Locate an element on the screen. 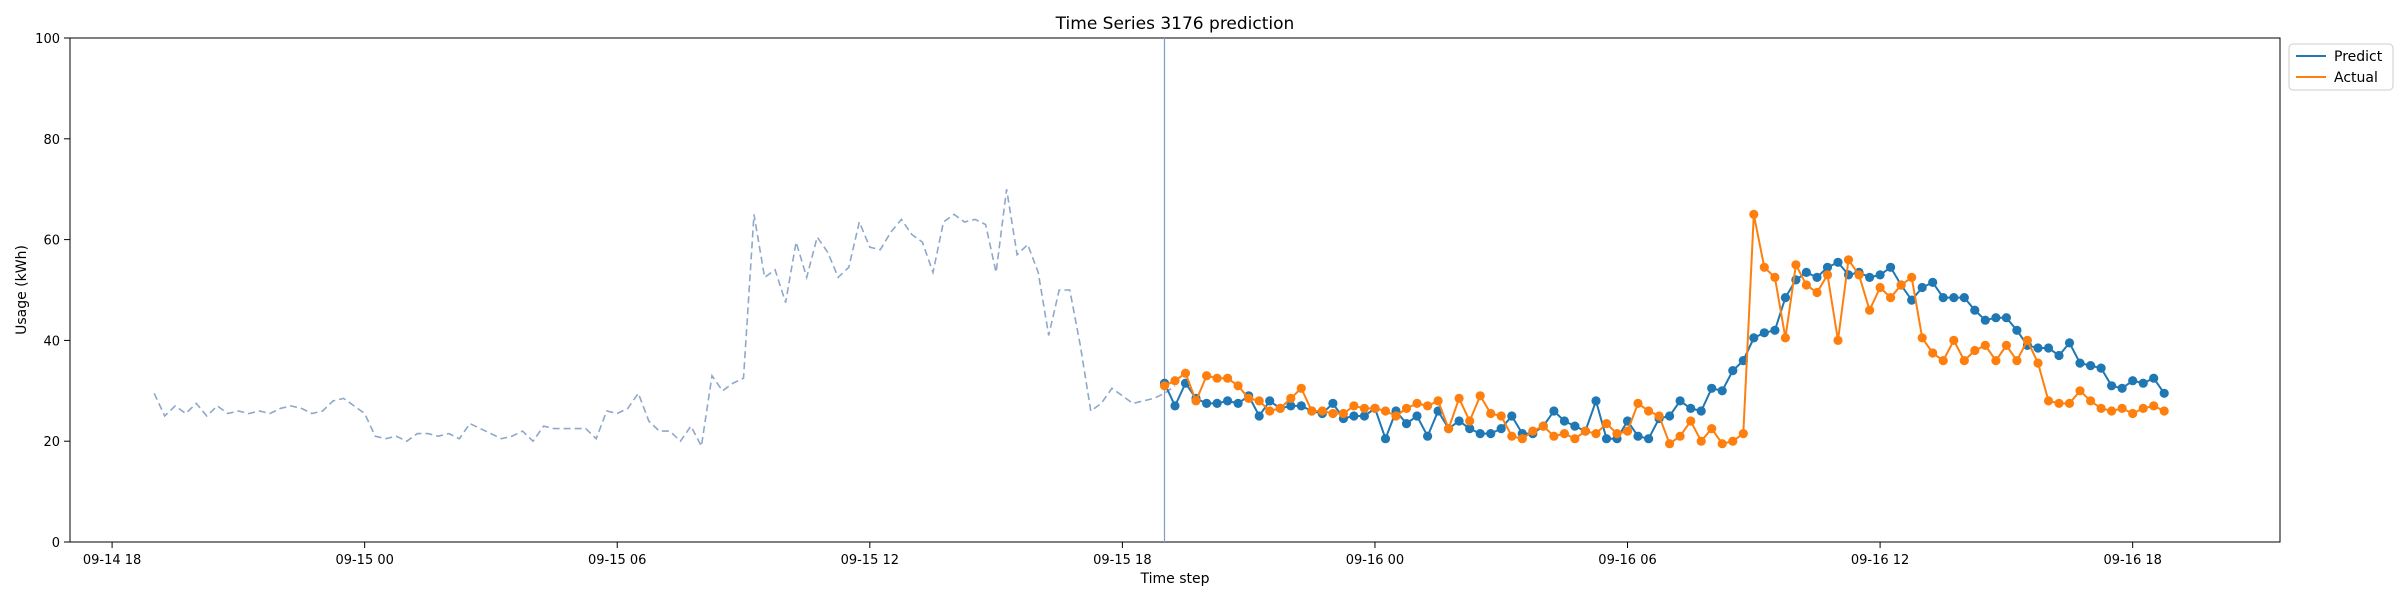  x-tick-label: 09-15 18 is located at coordinates (1122, 560).